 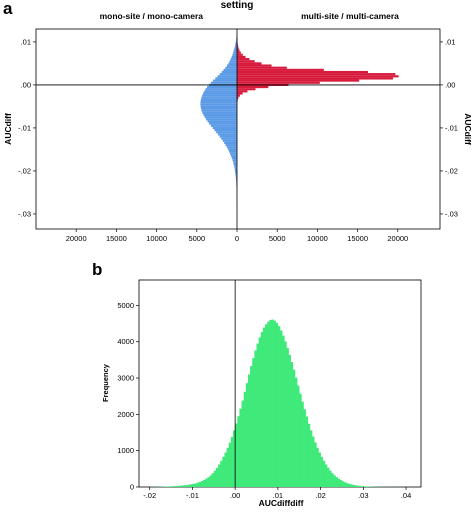 What do you see at coordinates (397, 238) in the screenshot?
I see `x-tick-label: 20000` at bounding box center [397, 238].